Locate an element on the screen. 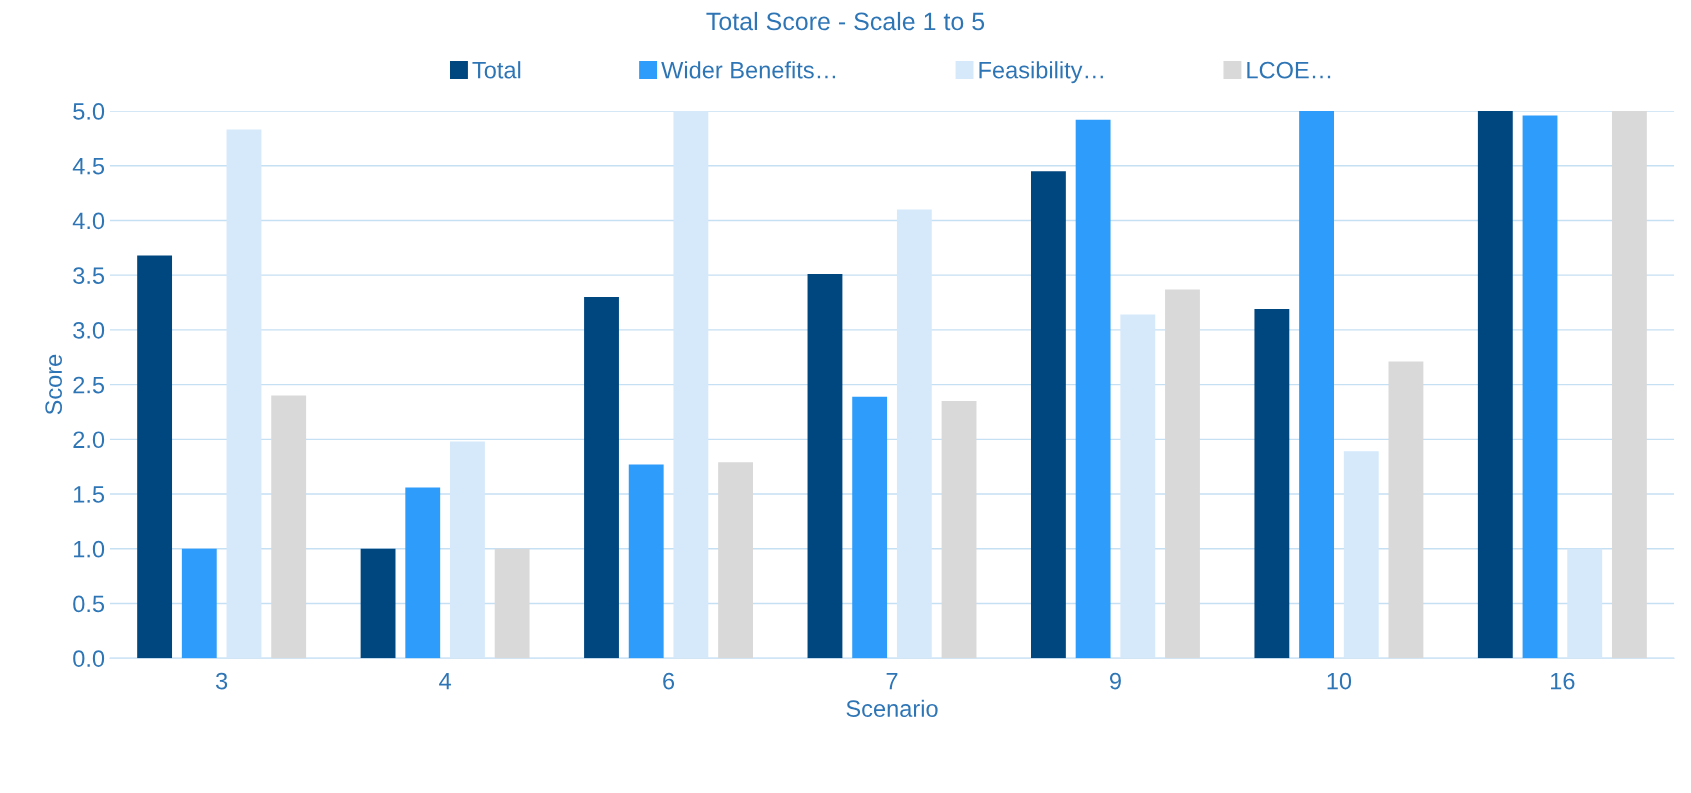 This screenshot has height=793, width=1691. y-tick-label: 0.5 is located at coordinates (89, 604).